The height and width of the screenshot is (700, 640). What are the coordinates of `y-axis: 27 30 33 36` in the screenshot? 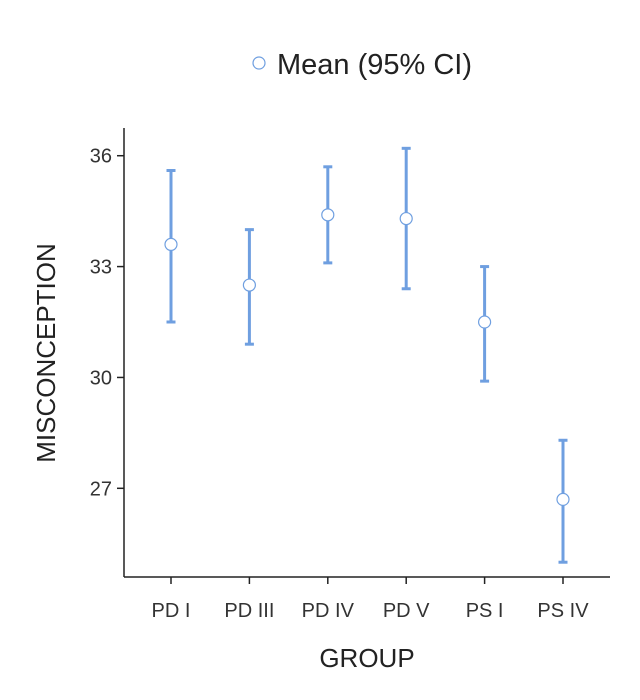 It's located at (107, 352).